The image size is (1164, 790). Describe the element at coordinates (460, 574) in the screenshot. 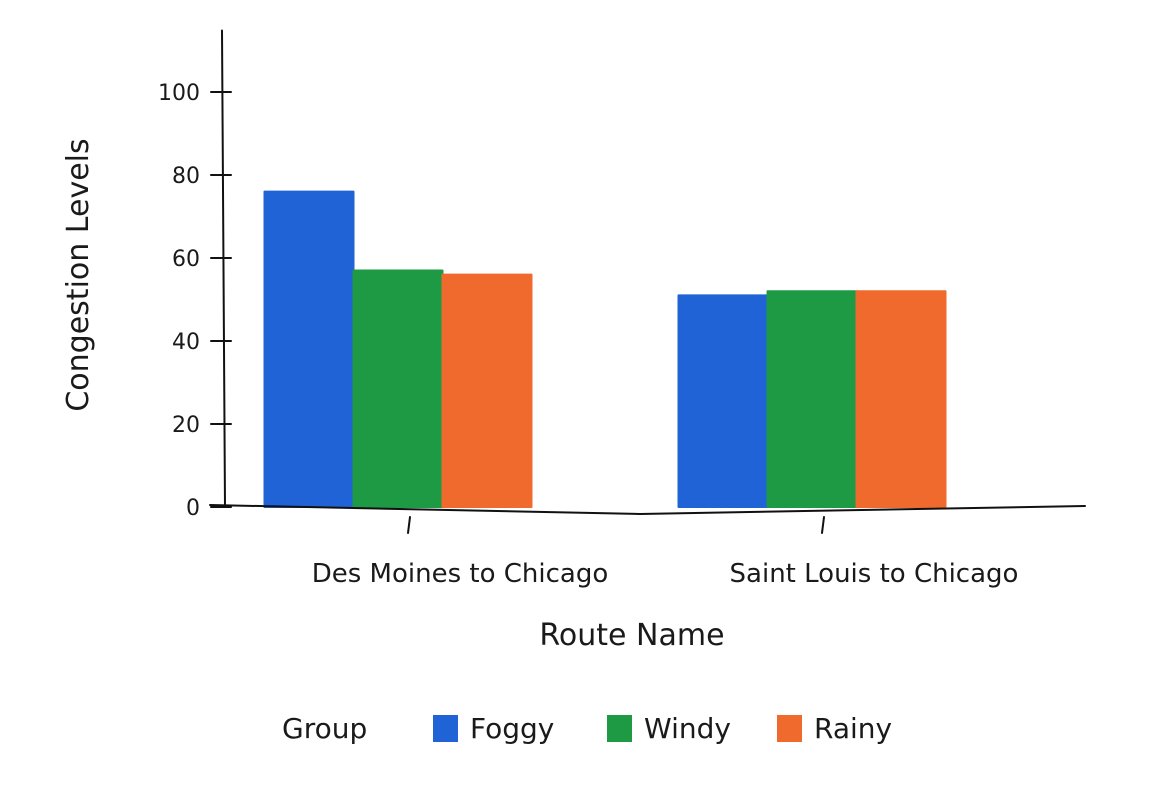

I see `x-category-label-1: Des Moines to Chicago` at that location.